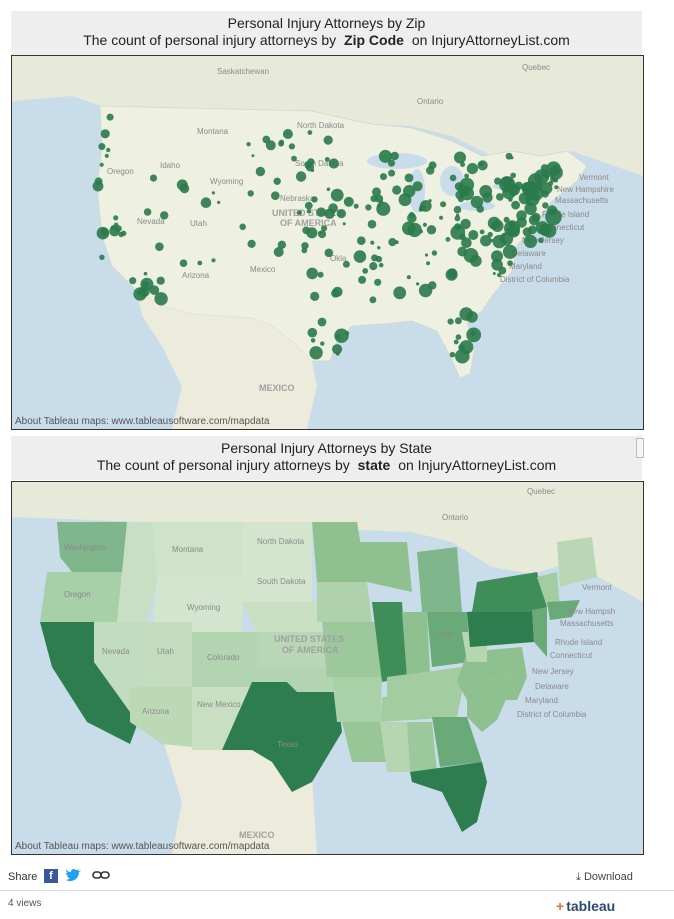 Image resolution: width=674 pixels, height=919 pixels. Describe the element at coordinates (51, 876) in the screenshot. I see `facebook-icon: f` at that location.